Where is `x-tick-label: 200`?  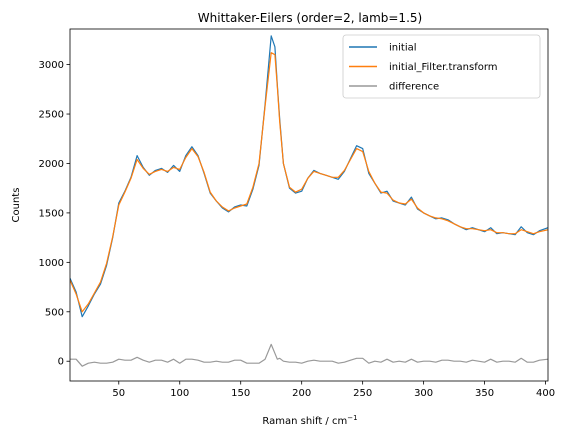 x-tick-label: 200 is located at coordinates (301, 393).